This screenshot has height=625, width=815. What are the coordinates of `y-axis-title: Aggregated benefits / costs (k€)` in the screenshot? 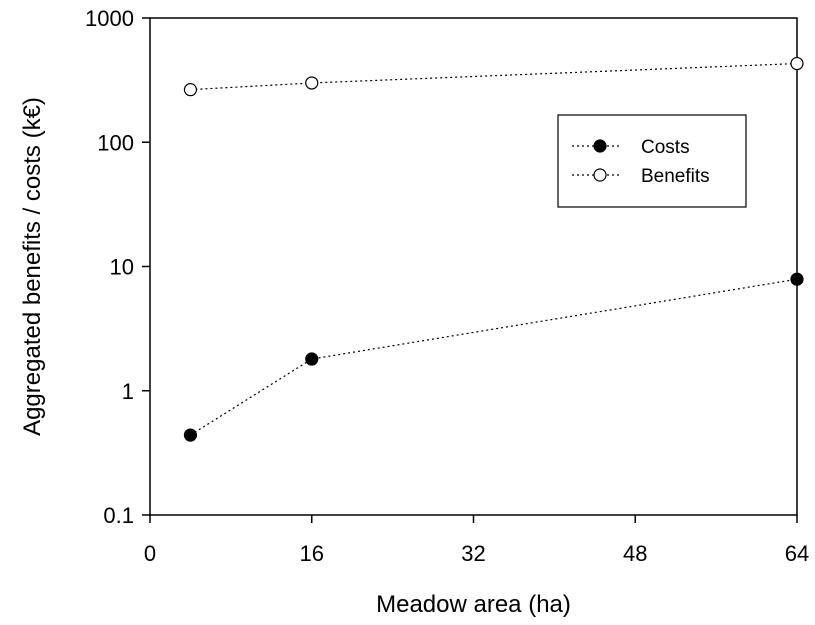 It's located at (32, 266).